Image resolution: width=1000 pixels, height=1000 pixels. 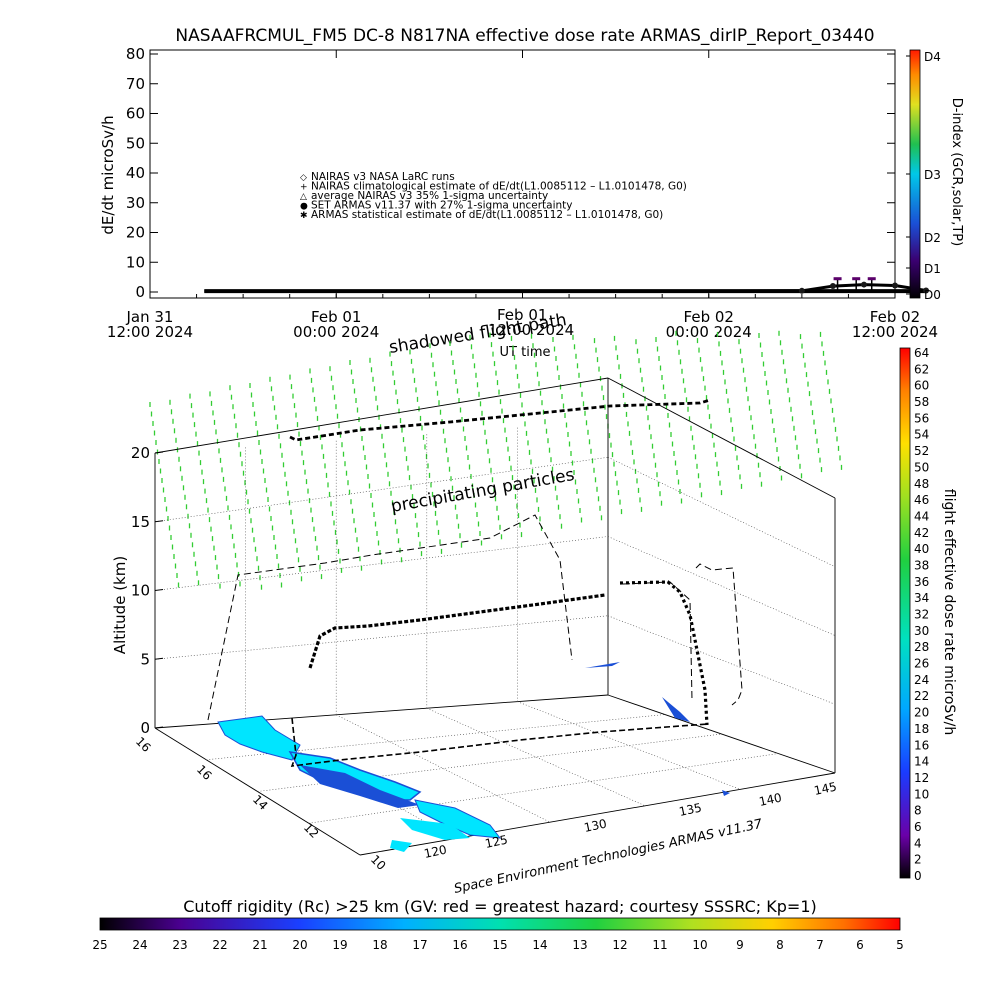 What do you see at coordinates (918, 876) in the screenshot?
I see `dose-colorbar-label: 0` at bounding box center [918, 876].